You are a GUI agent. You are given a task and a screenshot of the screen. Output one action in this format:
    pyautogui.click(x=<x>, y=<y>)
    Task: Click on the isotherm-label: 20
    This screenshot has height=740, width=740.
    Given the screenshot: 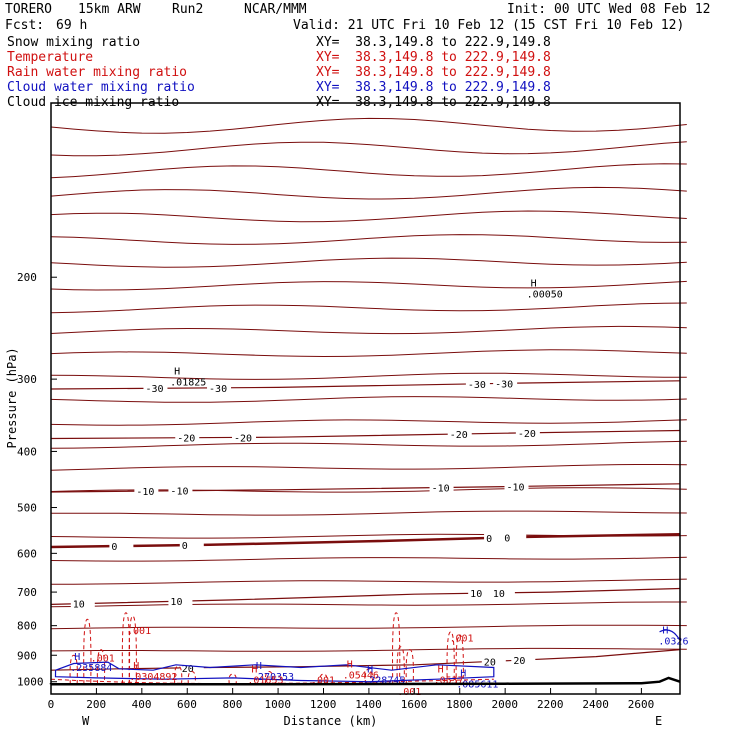 What is the action you would take?
    pyautogui.click(x=519, y=661)
    